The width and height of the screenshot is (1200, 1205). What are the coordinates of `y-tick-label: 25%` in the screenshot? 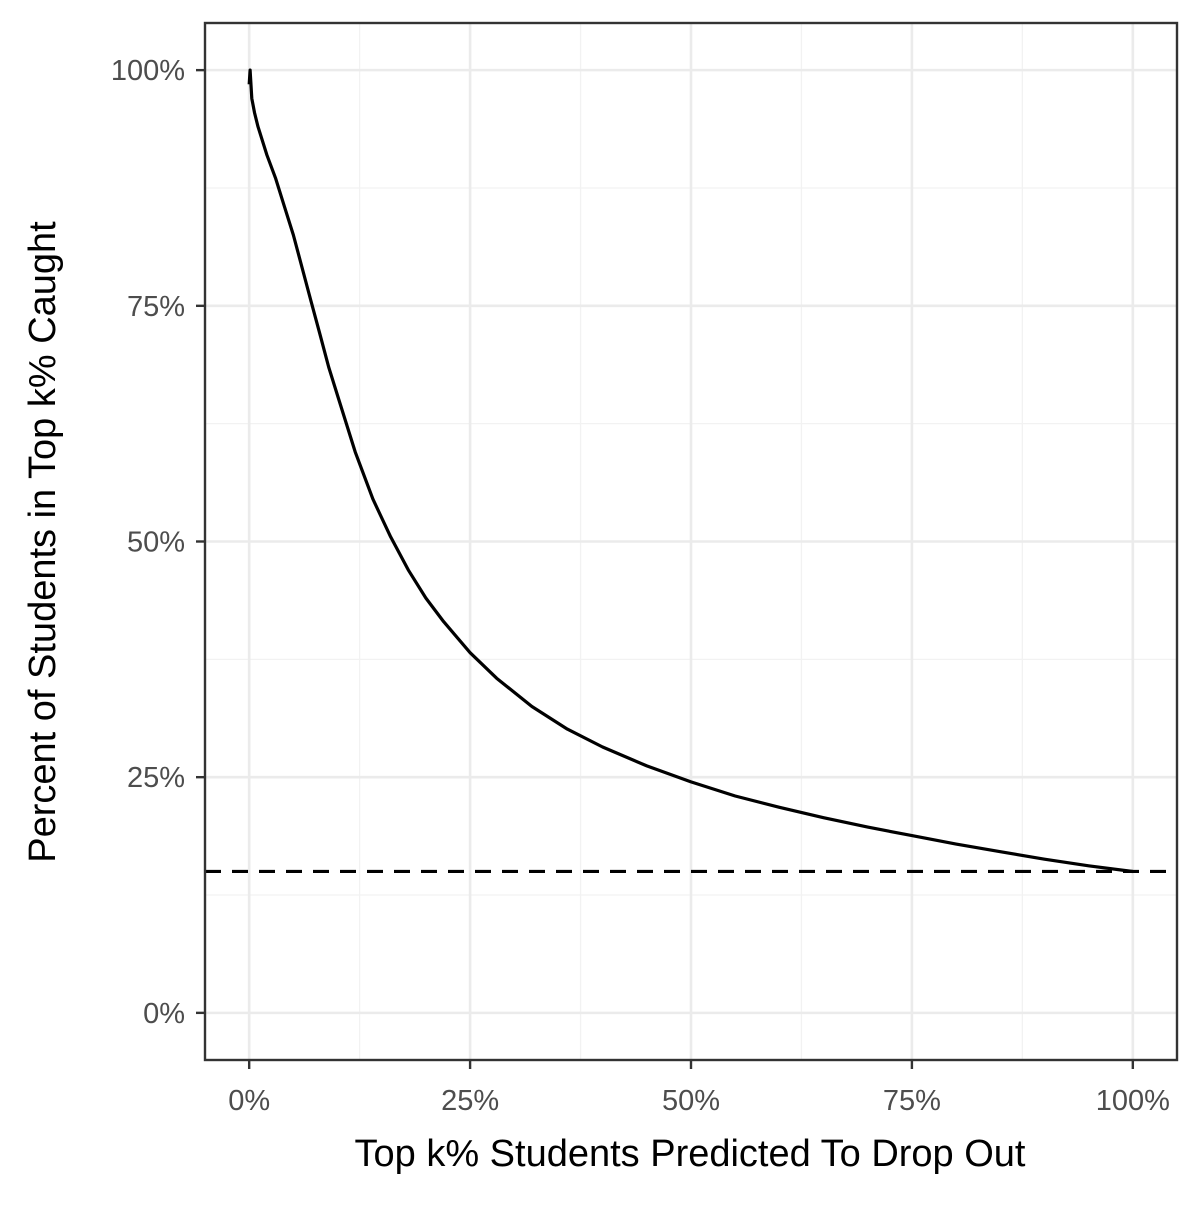 It's located at (156, 778).